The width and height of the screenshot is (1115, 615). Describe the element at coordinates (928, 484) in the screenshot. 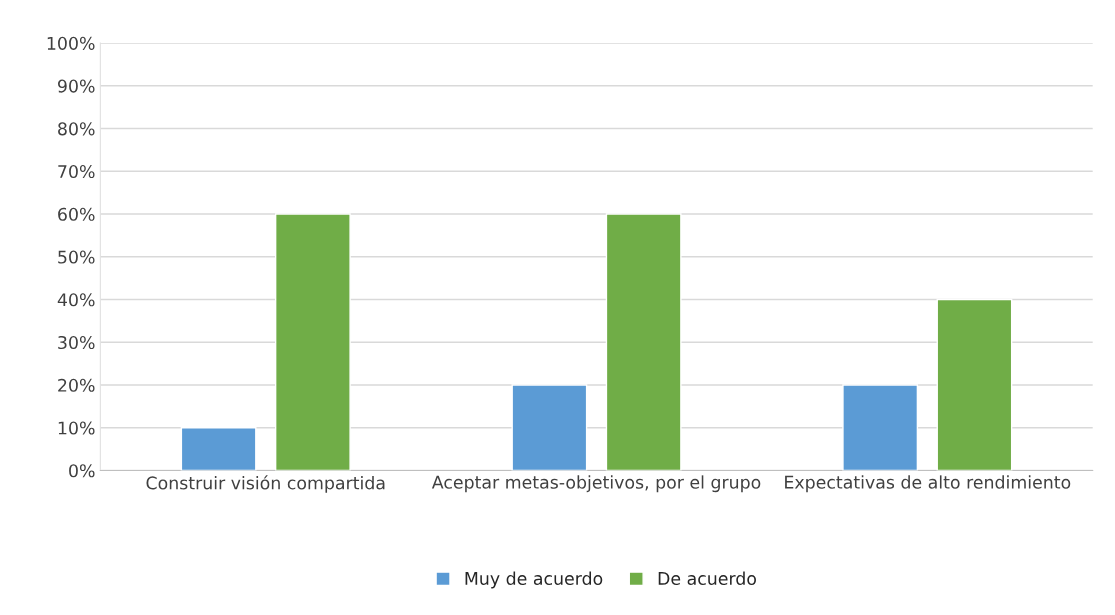

I see `x-tick-label: Expectativas de alto rendimiento` at that location.